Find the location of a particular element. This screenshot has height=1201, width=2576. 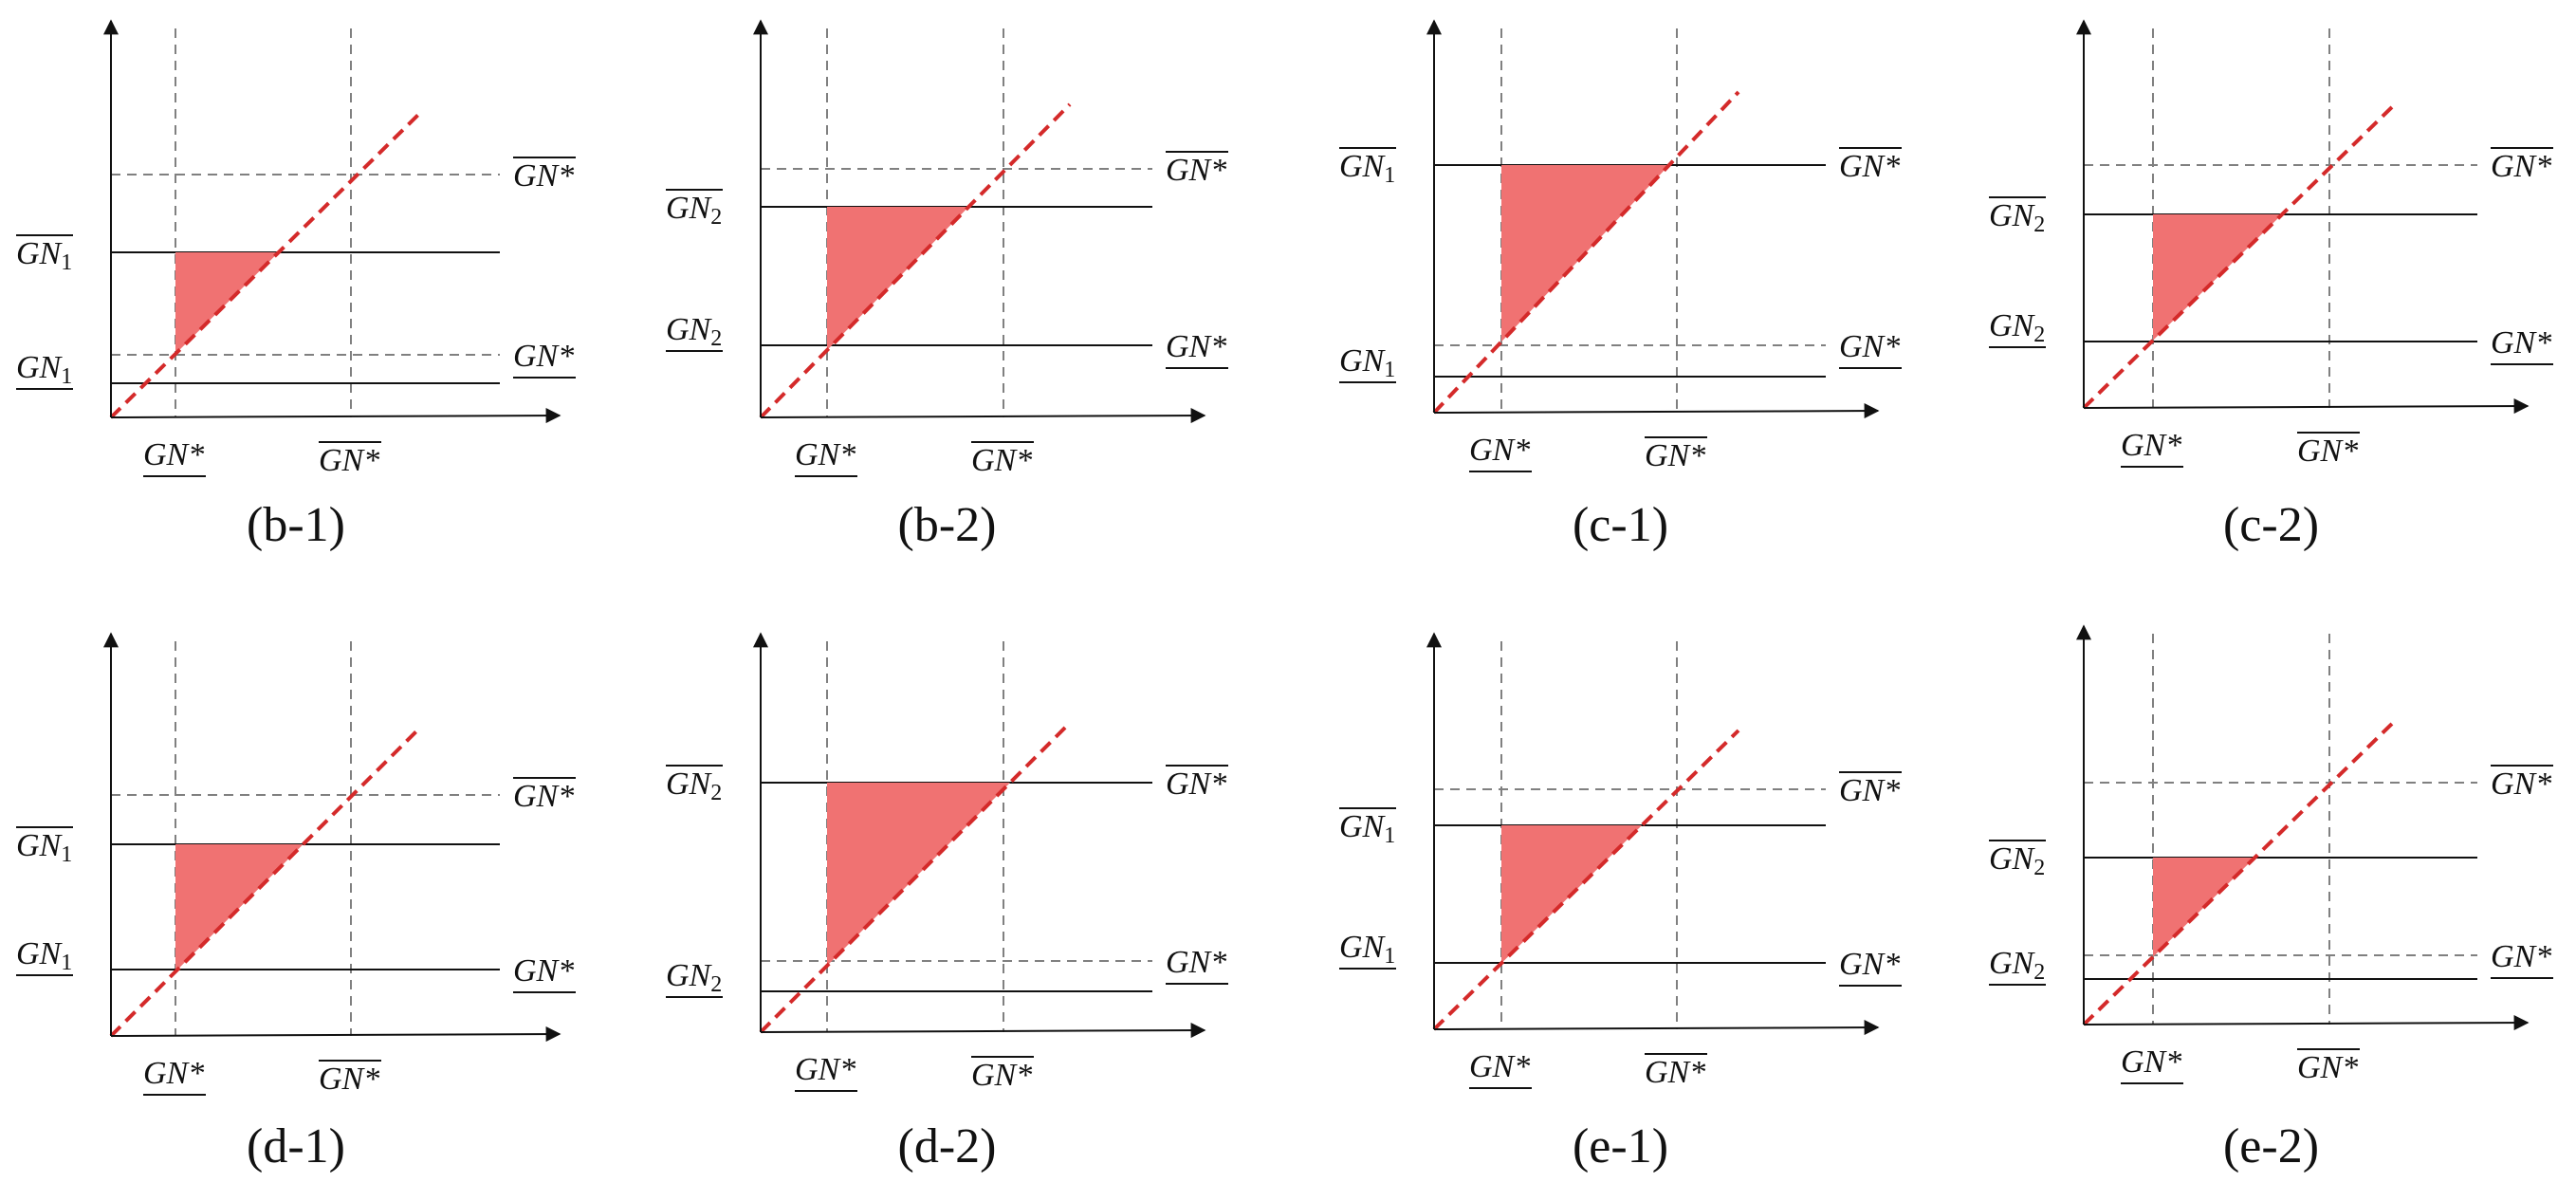

panel-2: GN2 GN2 GN* GN* GN* GN* (b-2) is located at coordinates (947, 286).